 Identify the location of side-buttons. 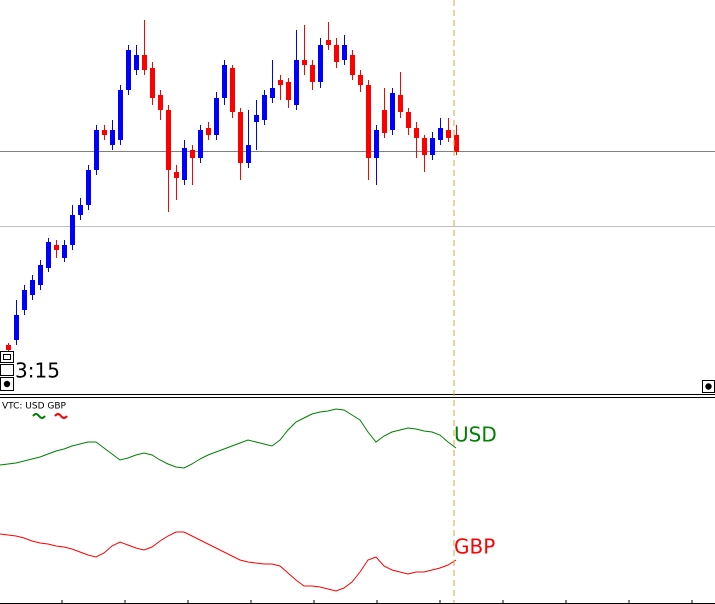
(7, 371).